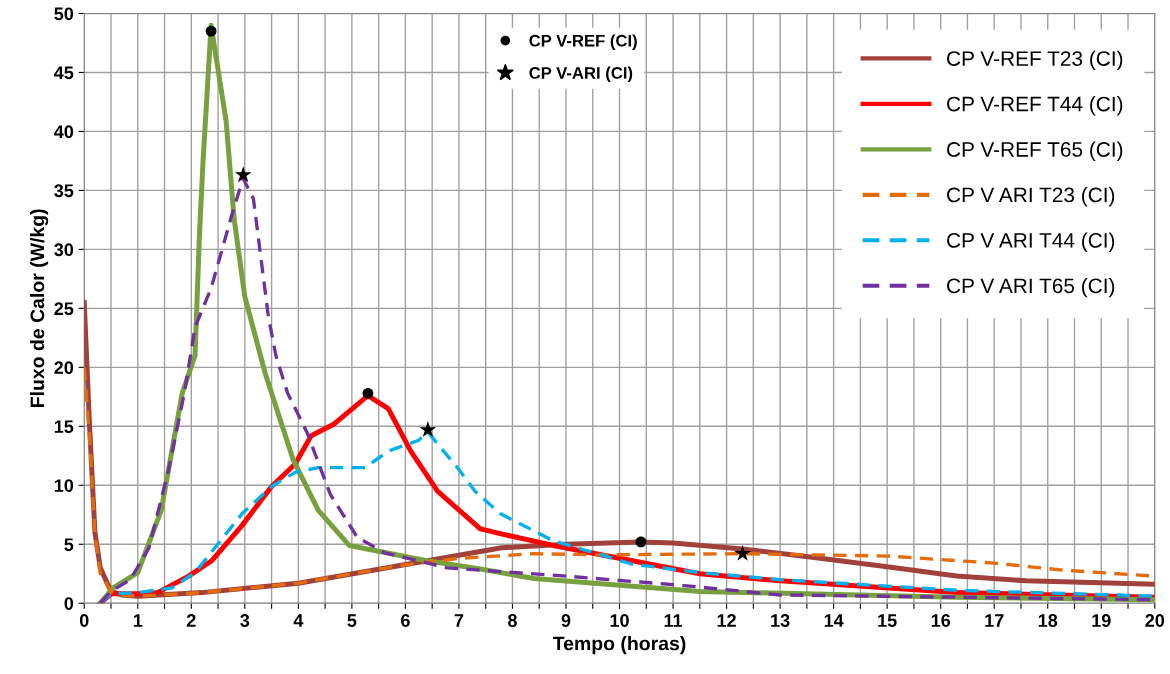 The image size is (1170, 674). I want to click on legend-label: CP V ARI T65 (CI), so click(1031, 287).